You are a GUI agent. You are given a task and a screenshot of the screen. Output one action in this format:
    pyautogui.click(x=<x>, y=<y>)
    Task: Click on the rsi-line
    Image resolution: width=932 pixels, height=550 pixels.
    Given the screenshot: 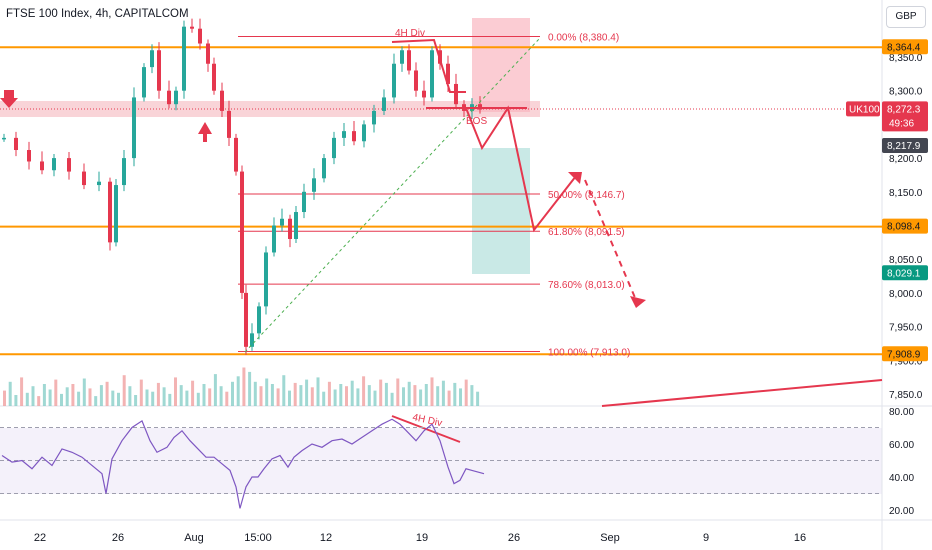 What is the action you would take?
    pyautogui.click(x=243, y=463)
    